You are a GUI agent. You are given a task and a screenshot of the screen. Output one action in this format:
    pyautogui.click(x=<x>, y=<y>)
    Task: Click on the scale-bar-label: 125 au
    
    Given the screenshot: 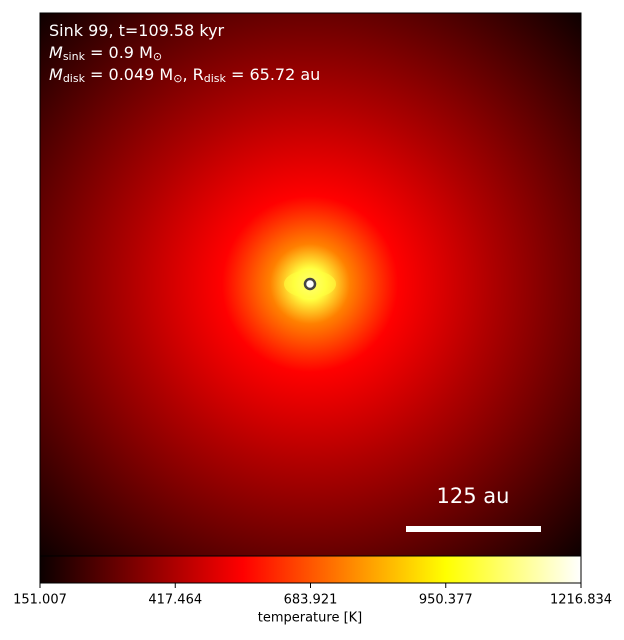 What is the action you would take?
    pyautogui.click(x=473, y=496)
    